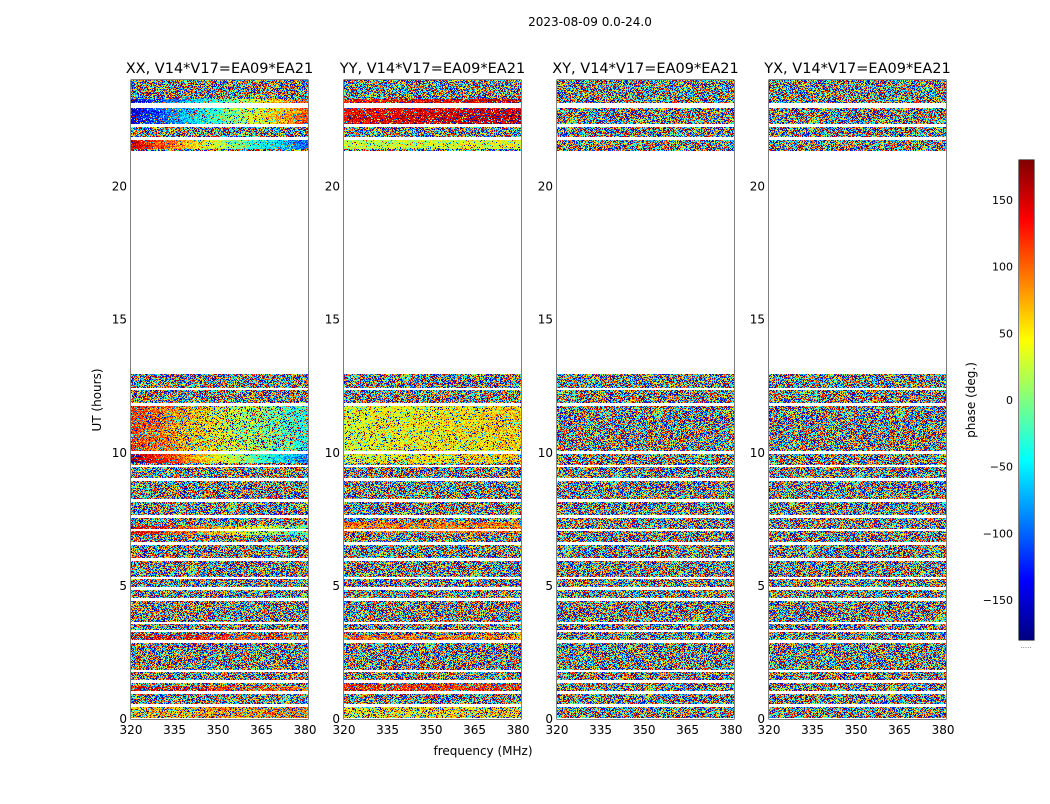 Image resolution: width=1050 pixels, height=804 pixels. I want to click on colorbar-tick-label: −100, so click(998, 533).